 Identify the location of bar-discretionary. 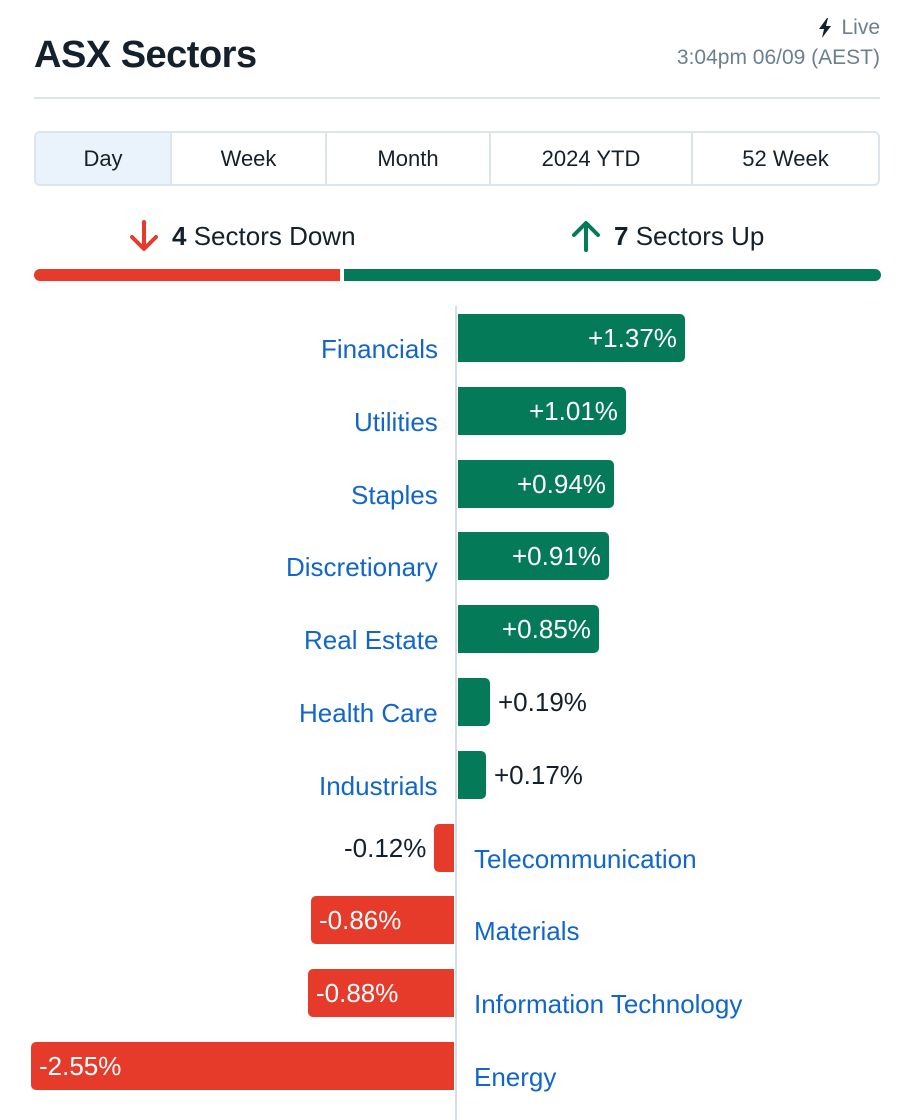
(533, 556).